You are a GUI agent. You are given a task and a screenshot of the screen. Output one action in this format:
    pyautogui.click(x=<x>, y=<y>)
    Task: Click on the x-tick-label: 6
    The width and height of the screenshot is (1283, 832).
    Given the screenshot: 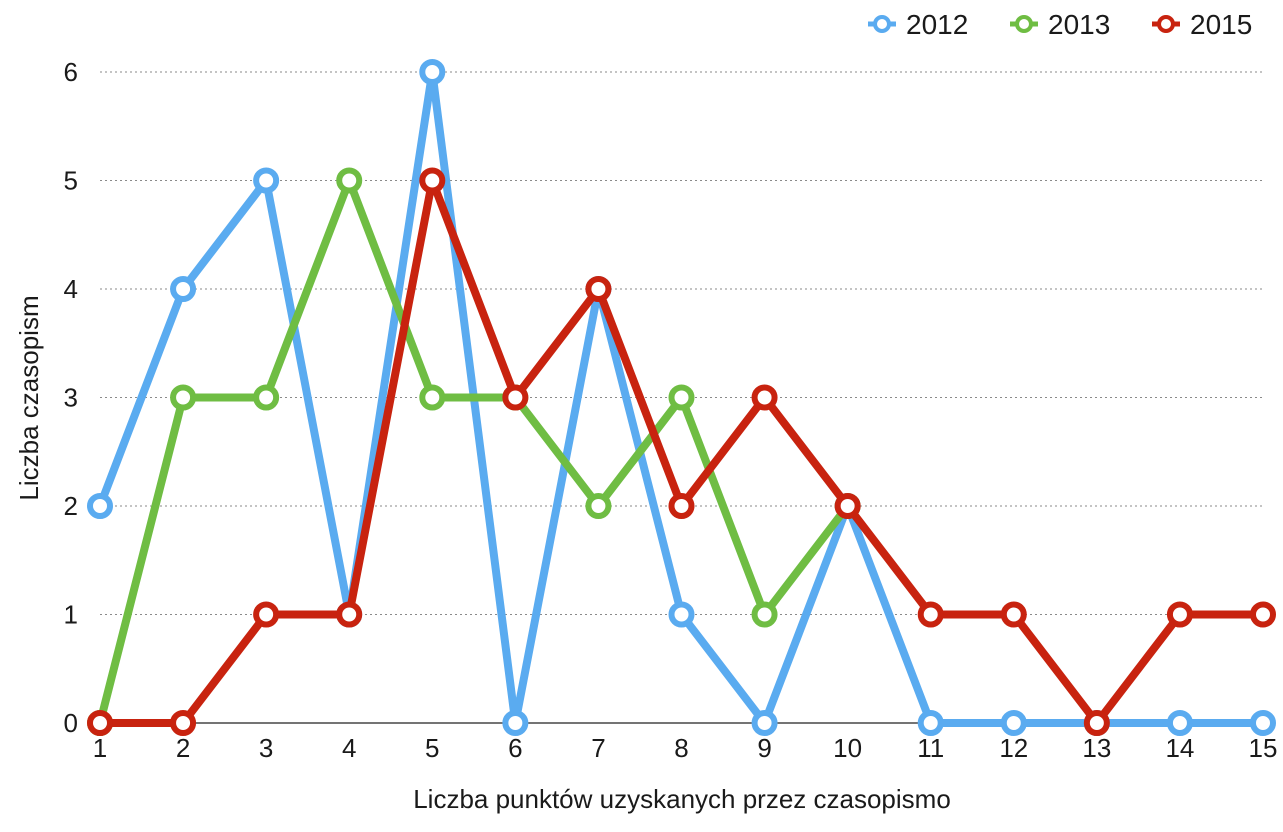 What is the action you would take?
    pyautogui.click(x=515, y=748)
    